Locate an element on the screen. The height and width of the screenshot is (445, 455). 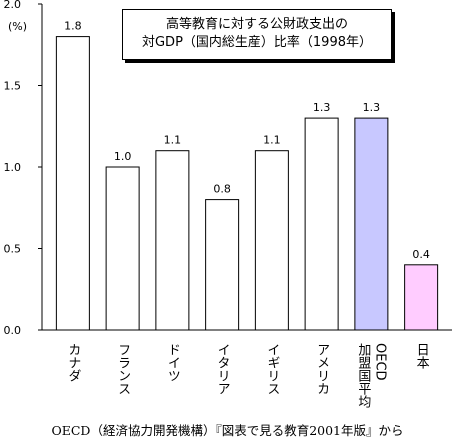
source-note: OECD（経済協力開発機構）『図表で見る教育2001年版』から is located at coordinates (227, 430).